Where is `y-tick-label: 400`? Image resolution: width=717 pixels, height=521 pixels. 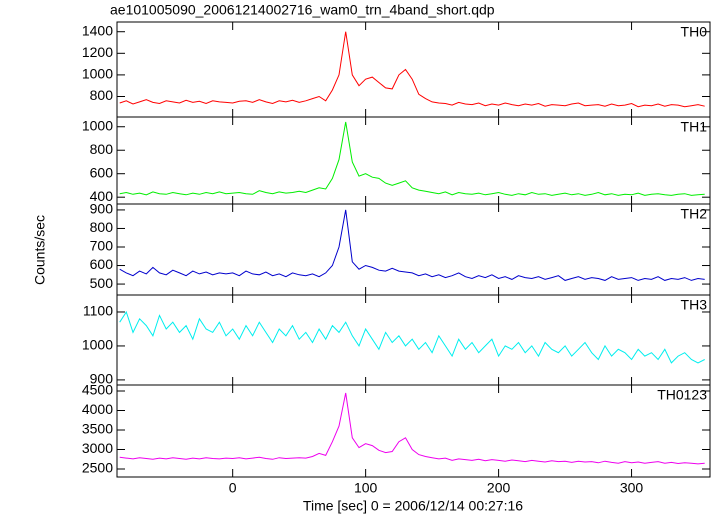
y-tick-label: 400 is located at coordinates (102, 196).